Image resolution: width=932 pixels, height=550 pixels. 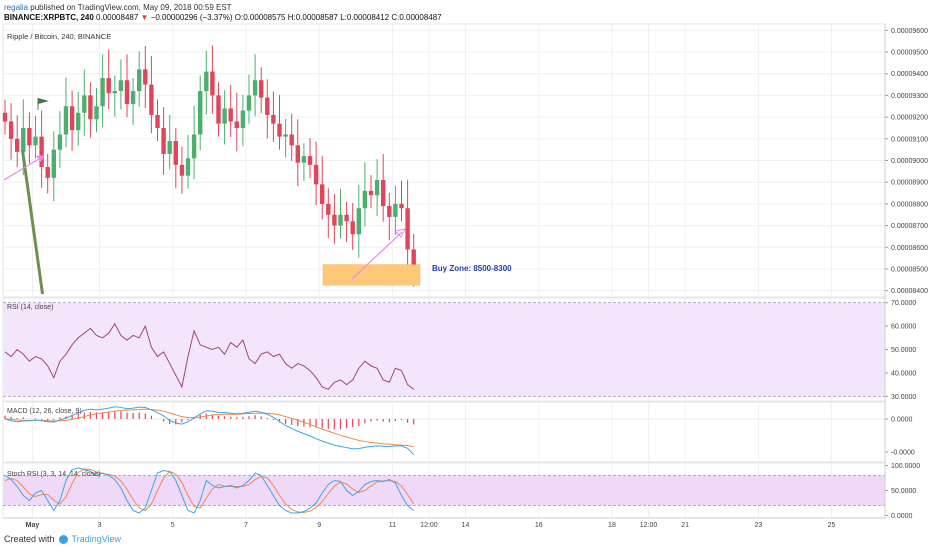 I want to click on symbol-label: BINANCE:XRPBTC, 240, so click(x=49, y=17).